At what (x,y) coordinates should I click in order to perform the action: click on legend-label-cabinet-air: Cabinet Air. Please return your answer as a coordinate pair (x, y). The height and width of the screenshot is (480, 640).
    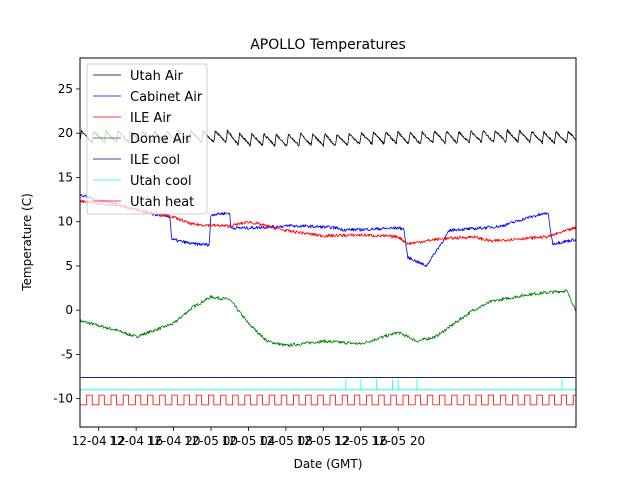
    Looking at the image, I should click on (166, 97).